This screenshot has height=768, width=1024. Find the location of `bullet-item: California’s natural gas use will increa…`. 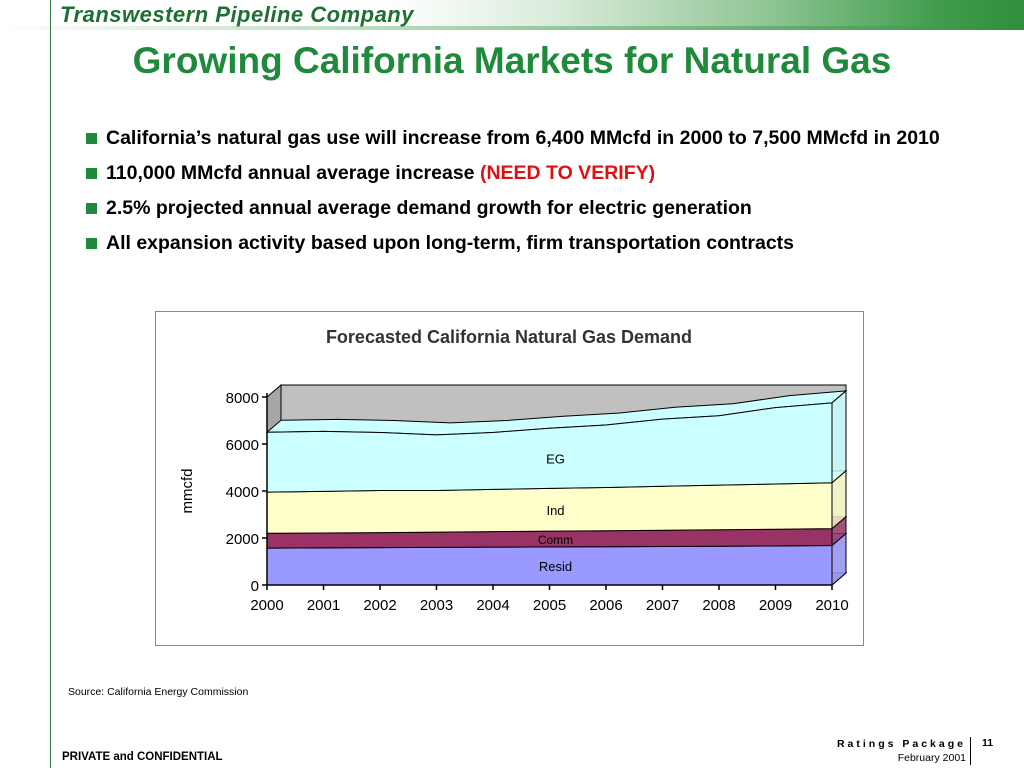

bullet-item: California’s natural gas use will increa… is located at coordinates (516, 138).